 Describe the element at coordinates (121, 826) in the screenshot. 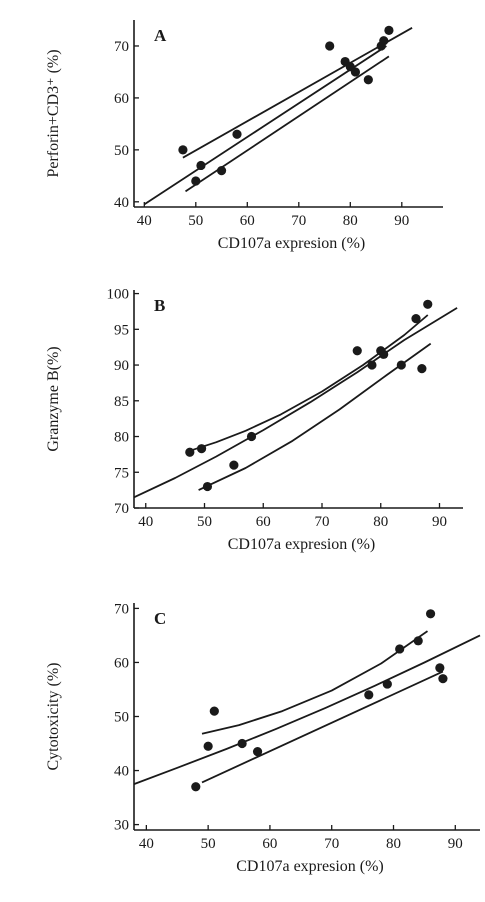

I see `y-tick-label: 30` at that location.